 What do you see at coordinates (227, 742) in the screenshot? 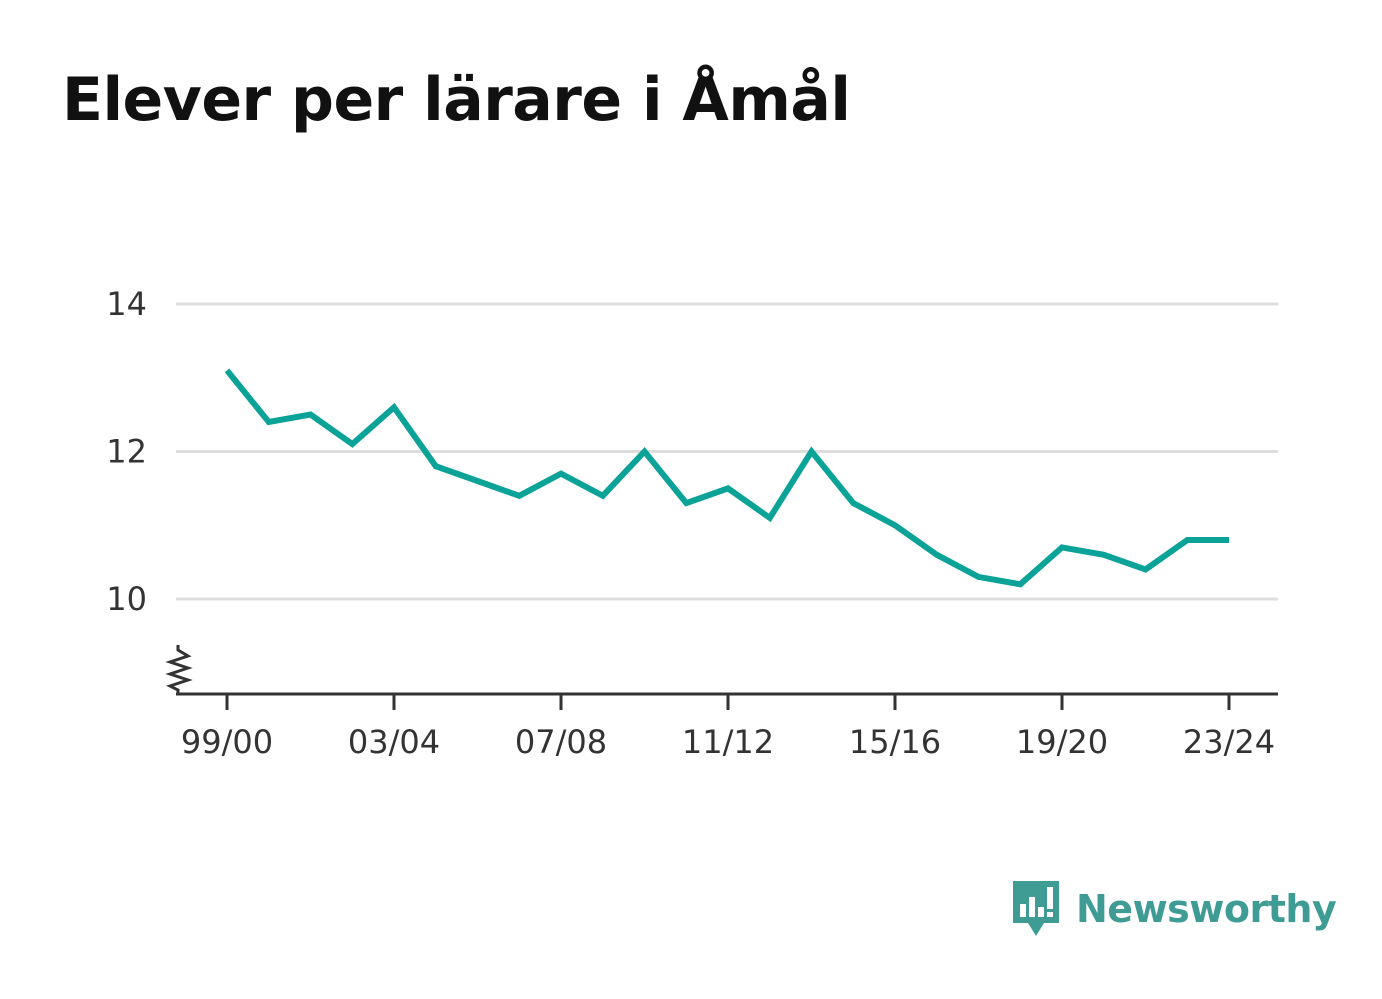
I see `x-tick-label: 99/00` at bounding box center [227, 742].